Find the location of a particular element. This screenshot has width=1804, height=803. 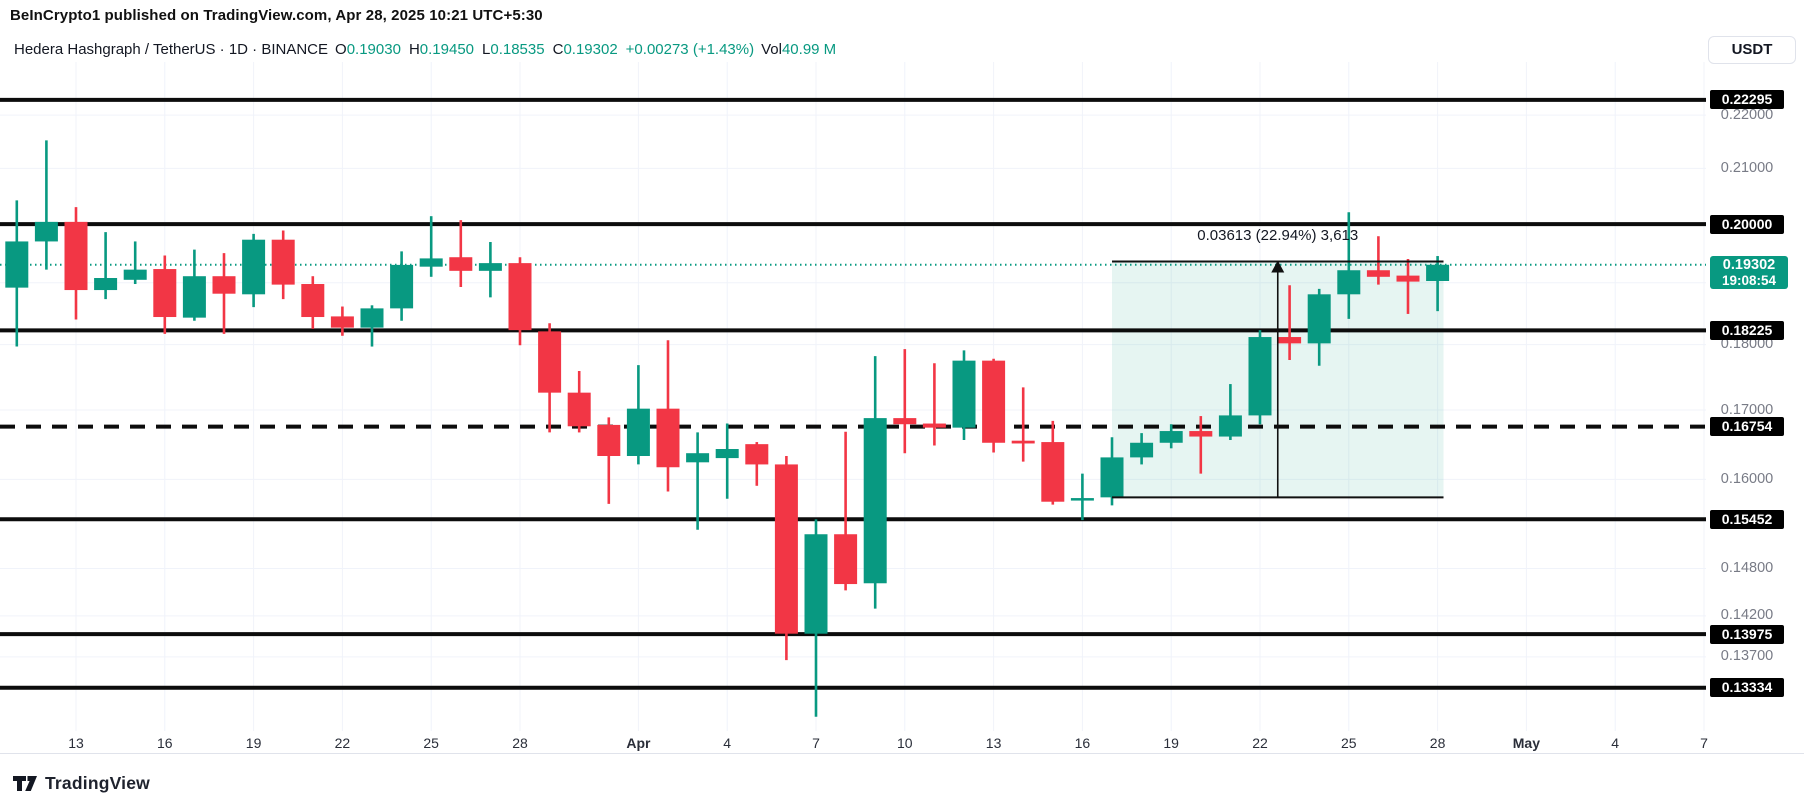

measurement-arrowhead is located at coordinates (1278, 266).